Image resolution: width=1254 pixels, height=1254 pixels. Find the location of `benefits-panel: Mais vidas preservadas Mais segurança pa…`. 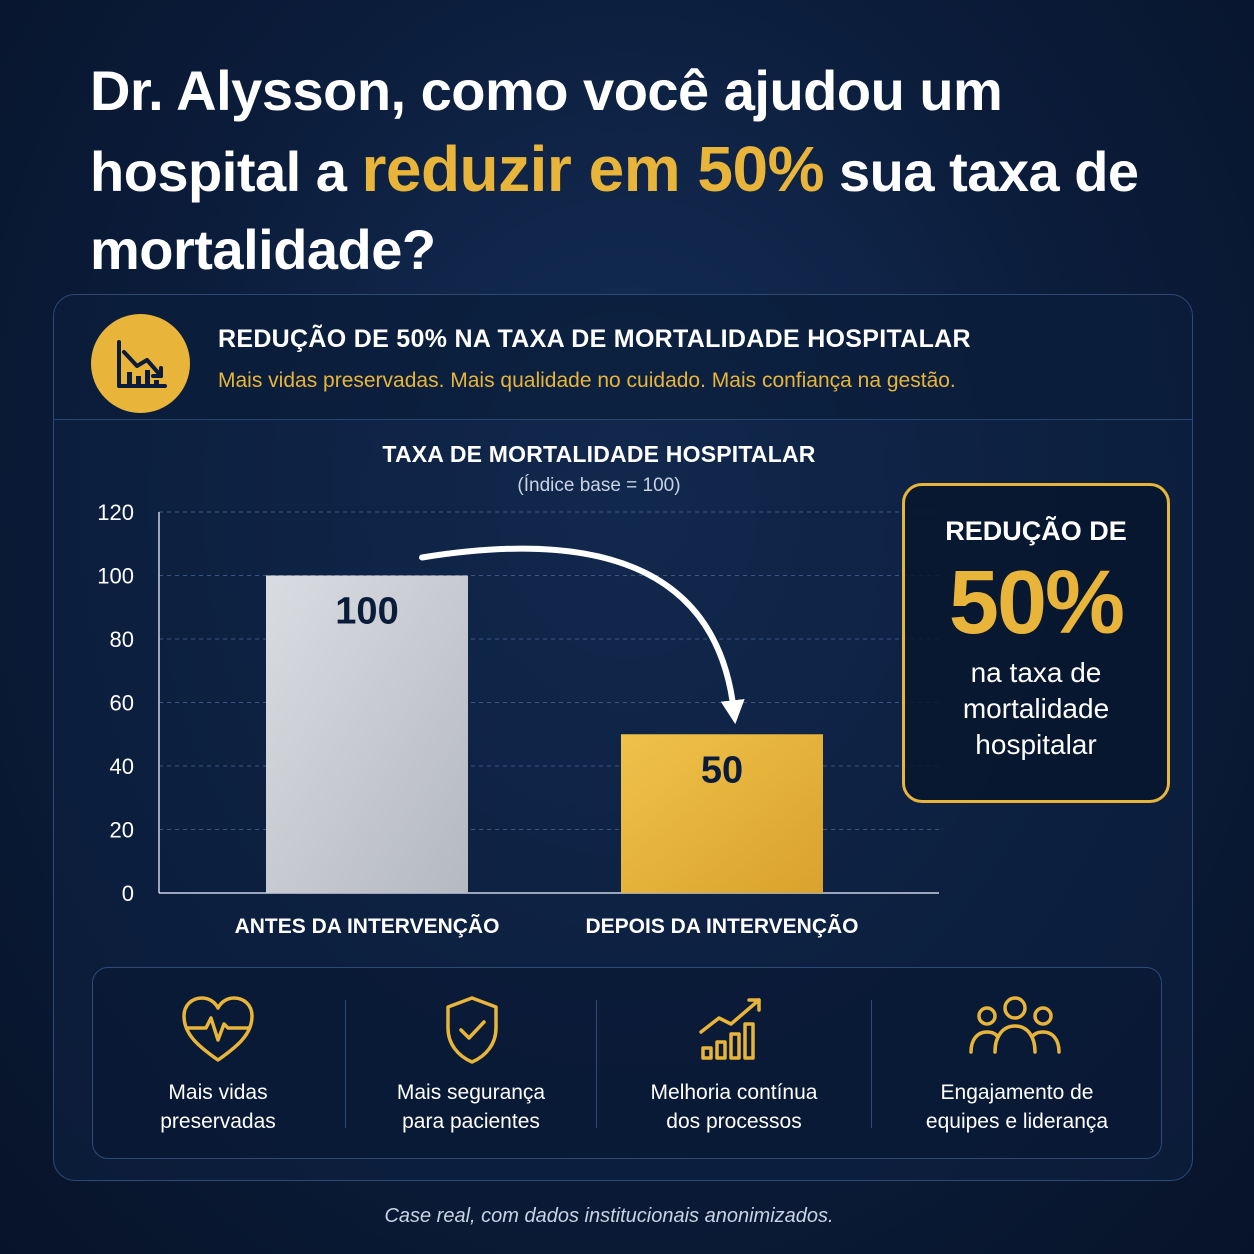

benefits-panel: Mais vidas preservadas Mais segurança pa… is located at coordinates (627, 1063).